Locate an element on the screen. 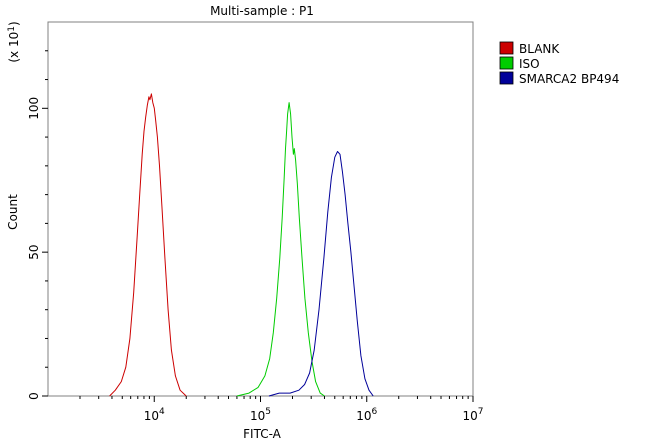  legend-label: ISO is located at coordinates (529, 64).